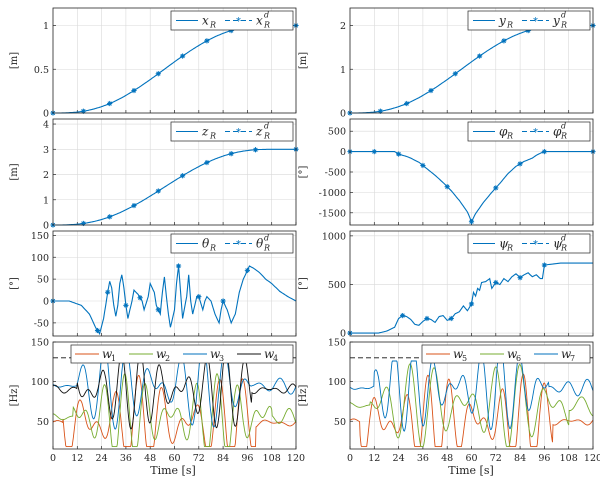 The height and width of the screenshot is (479, 600). I want to click on legend-sub-w4: 4, so click(275, 358).